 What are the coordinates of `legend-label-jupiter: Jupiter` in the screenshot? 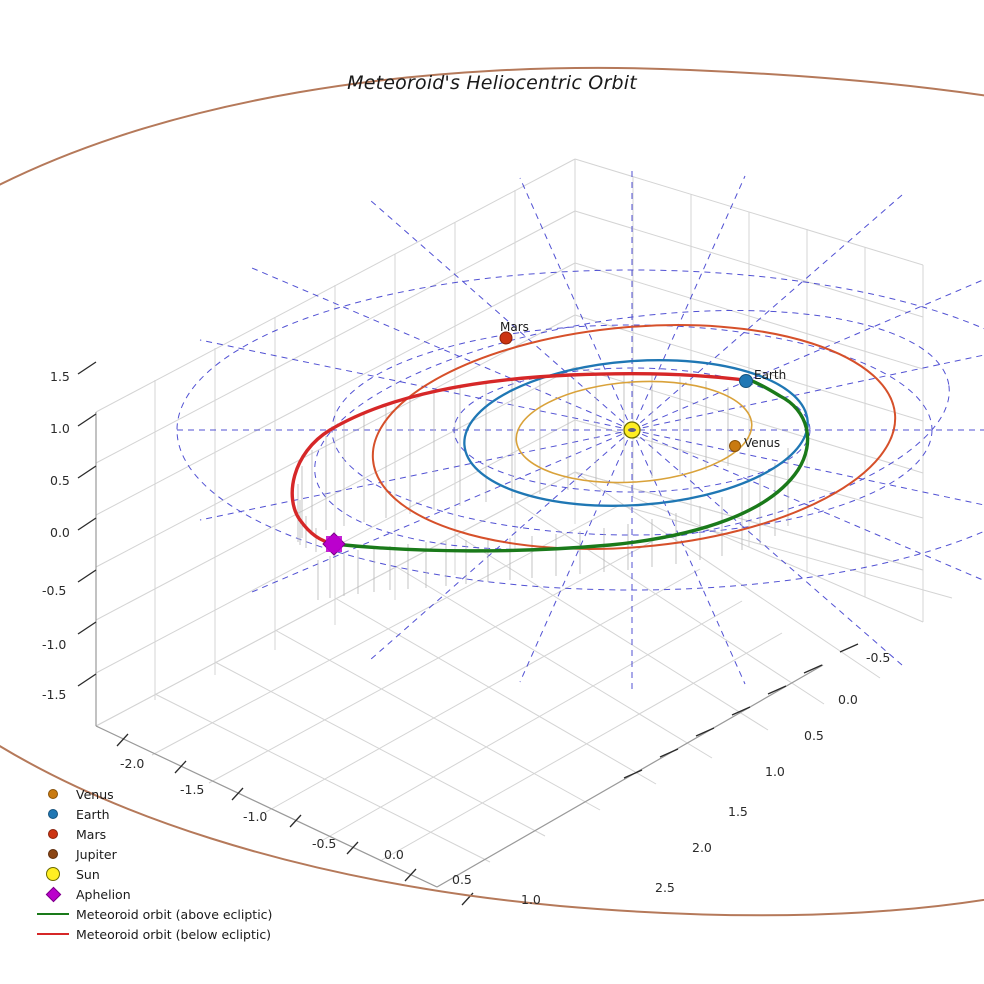 It's located at (96, 854).